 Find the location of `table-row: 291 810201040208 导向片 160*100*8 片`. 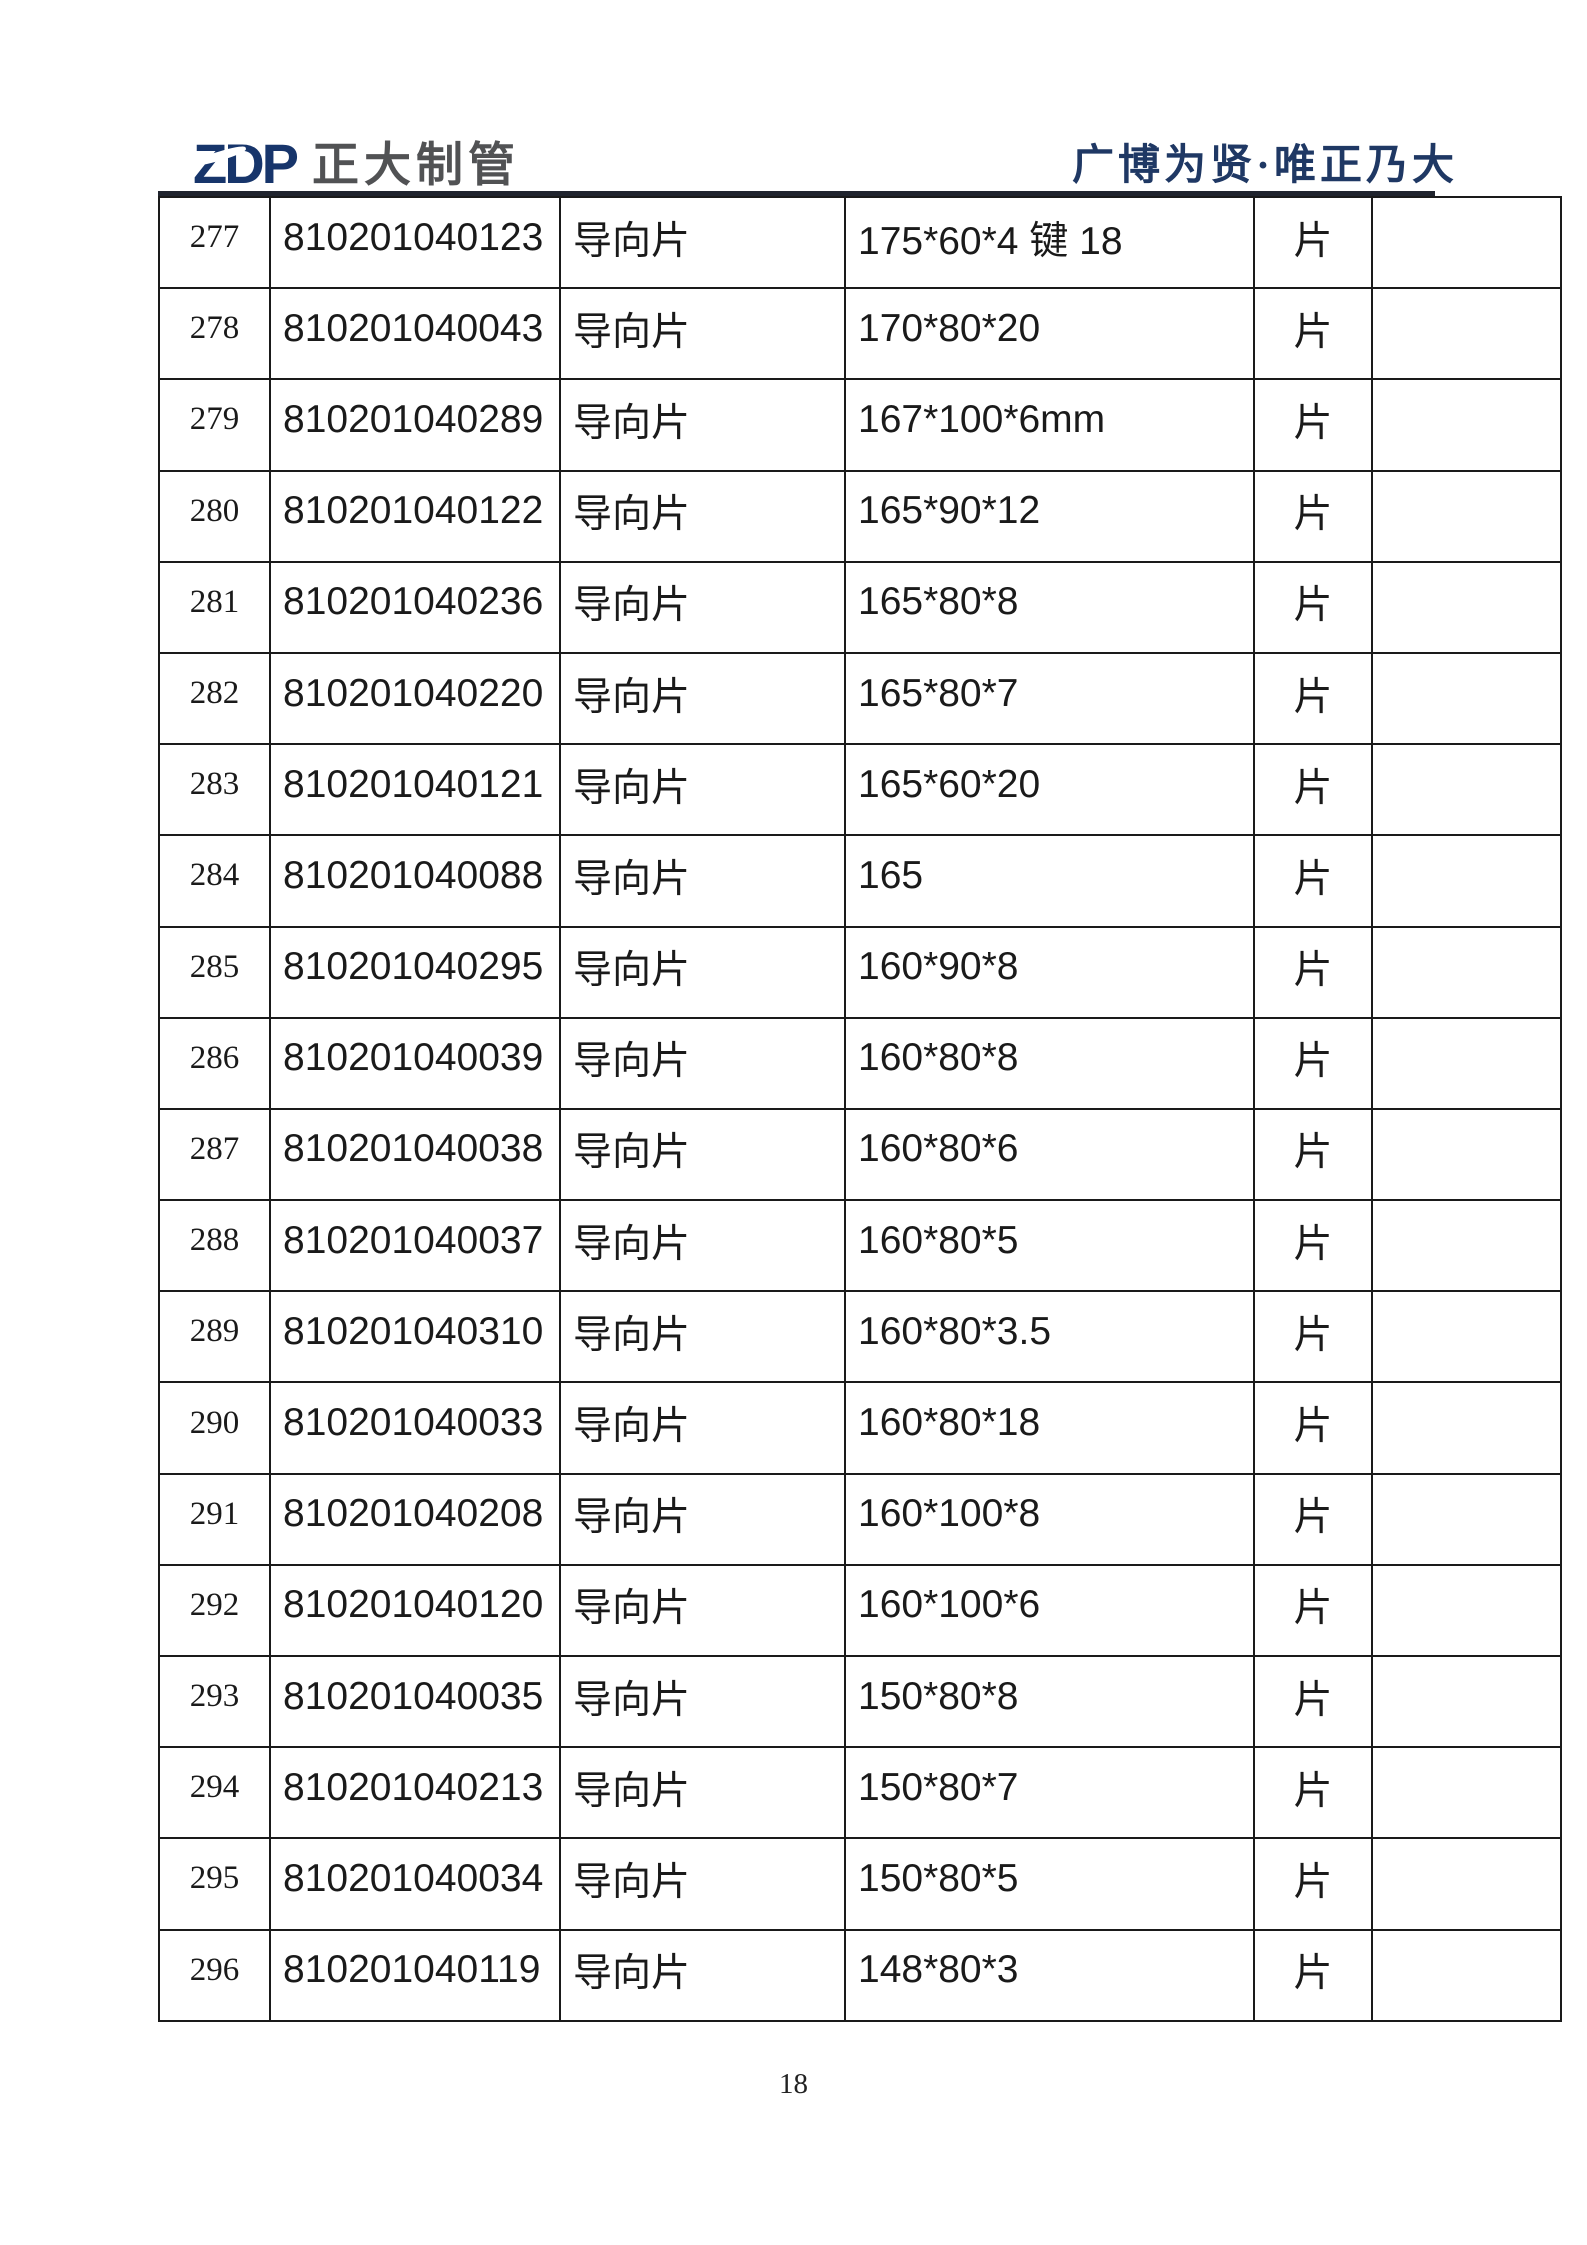

table-row: 291 810201040208 导向片 160*100*8 片 is located at coordinates (860, 1519).